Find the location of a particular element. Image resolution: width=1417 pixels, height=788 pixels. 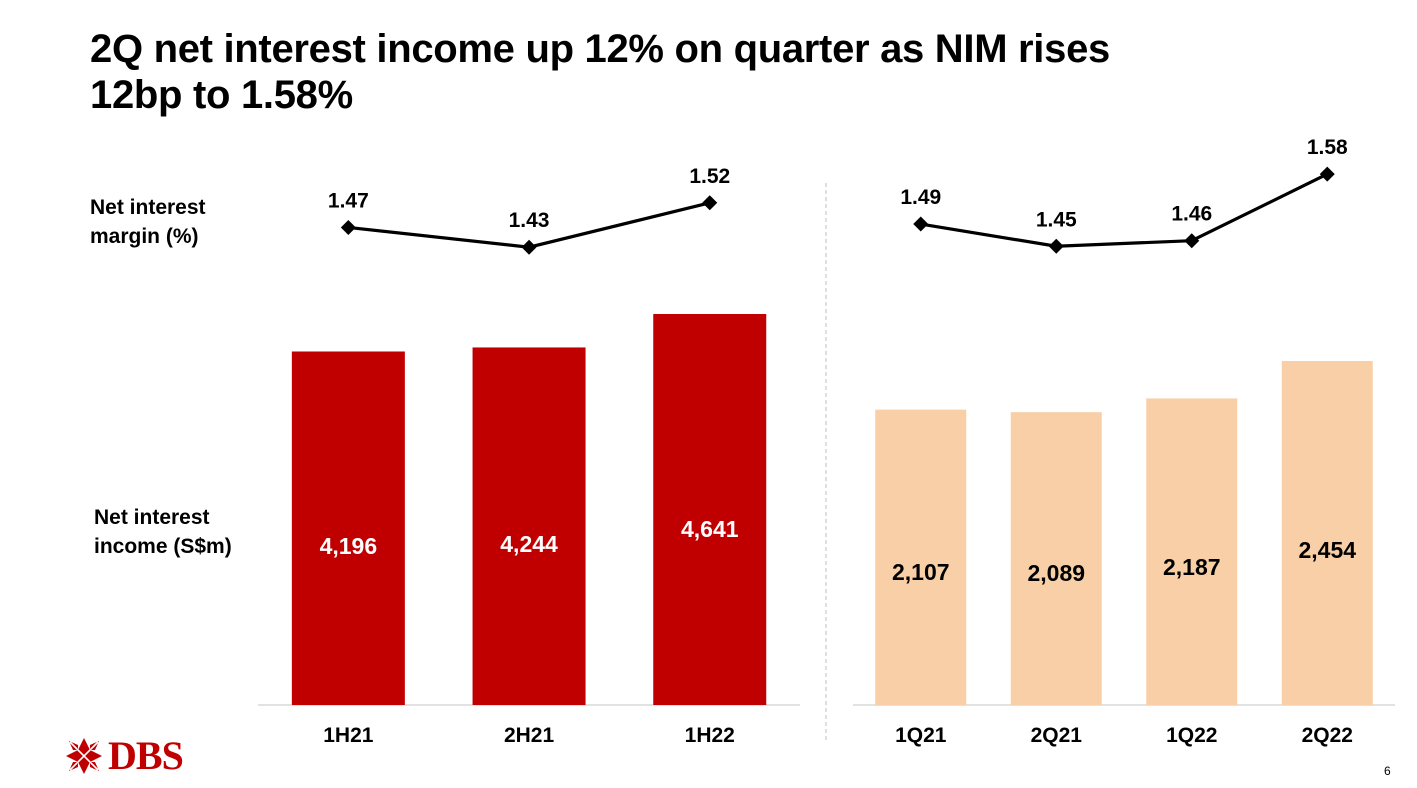

half-year-category-label: 2H21 is located at coordinates (529, 735).